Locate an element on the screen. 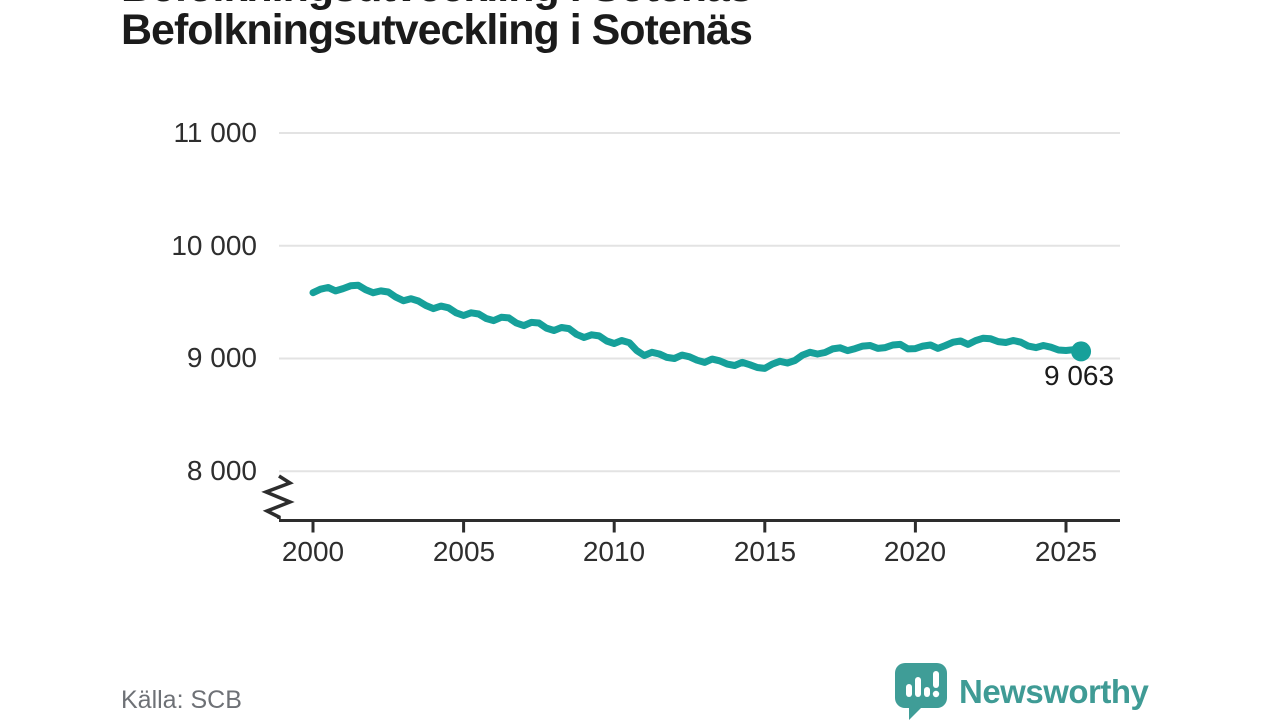 The image size is (1280, 720). last-value-annotation: 9 063 is located at coordinates (1079, 376).